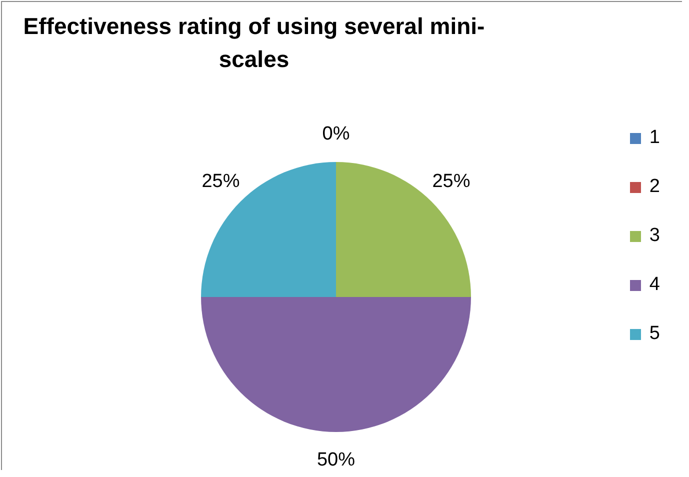 The height and width of the screenshot is (477, 689). I want to click on legend-label: 3, so click(654, 236).